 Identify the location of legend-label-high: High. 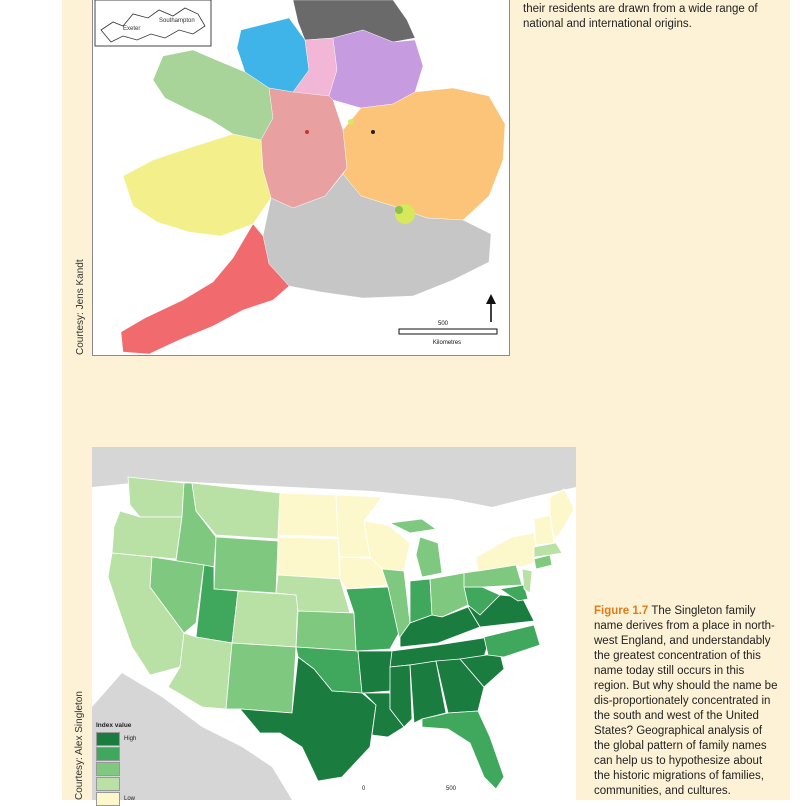
(130, 738).